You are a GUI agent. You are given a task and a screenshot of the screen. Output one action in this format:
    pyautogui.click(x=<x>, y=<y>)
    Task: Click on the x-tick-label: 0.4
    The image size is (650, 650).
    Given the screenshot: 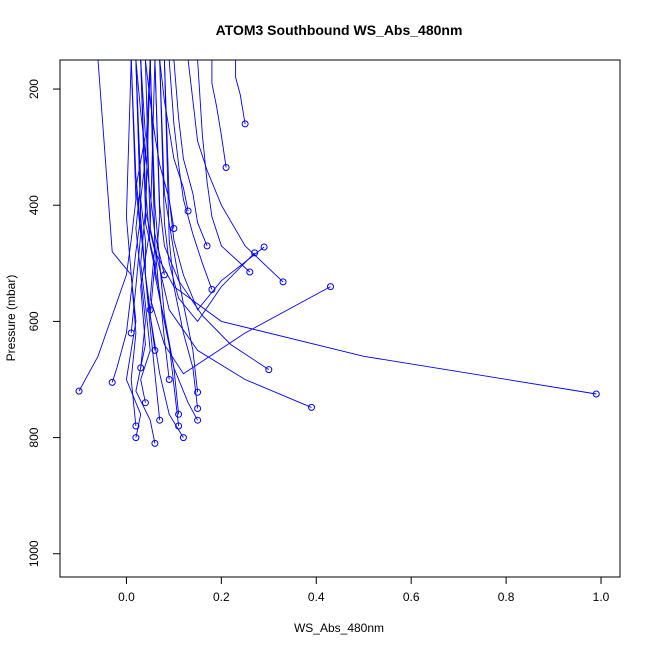 What is the action you would take?
    pyautogui.click(x=316, y=597)
    